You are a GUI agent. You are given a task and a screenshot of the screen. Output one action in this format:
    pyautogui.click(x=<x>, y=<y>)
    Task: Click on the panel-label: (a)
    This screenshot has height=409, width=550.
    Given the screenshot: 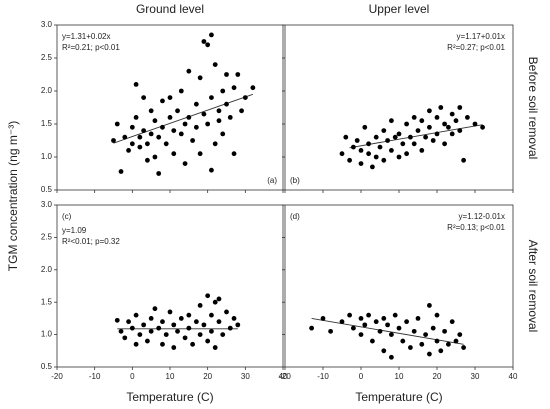 What is the action you would take?
    pyautogui.click(x=272, y=180)
    